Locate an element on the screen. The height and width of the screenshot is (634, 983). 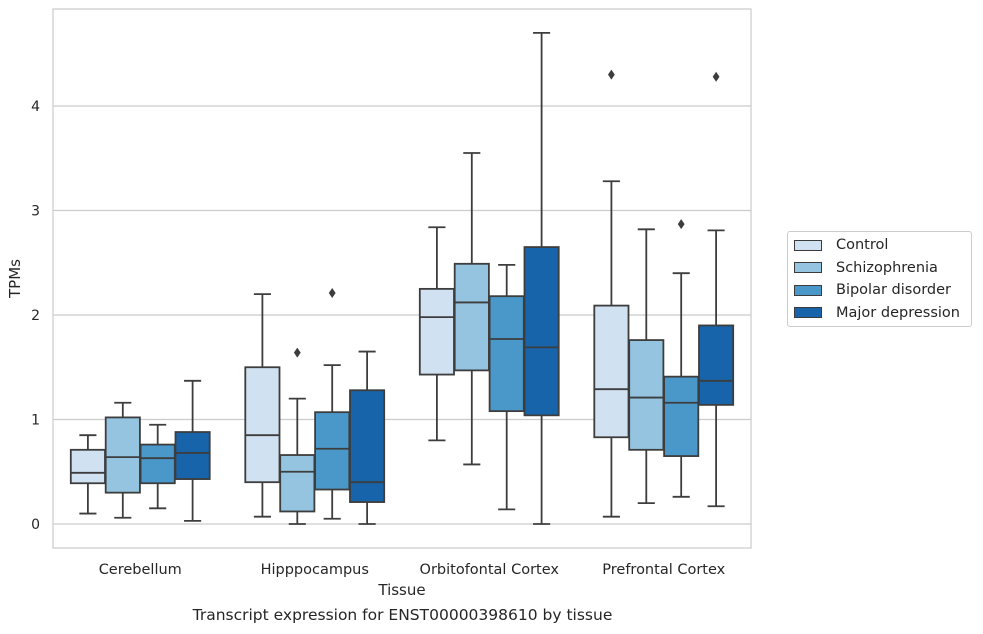
legend-item: Control is located at coordinates (841, 245).